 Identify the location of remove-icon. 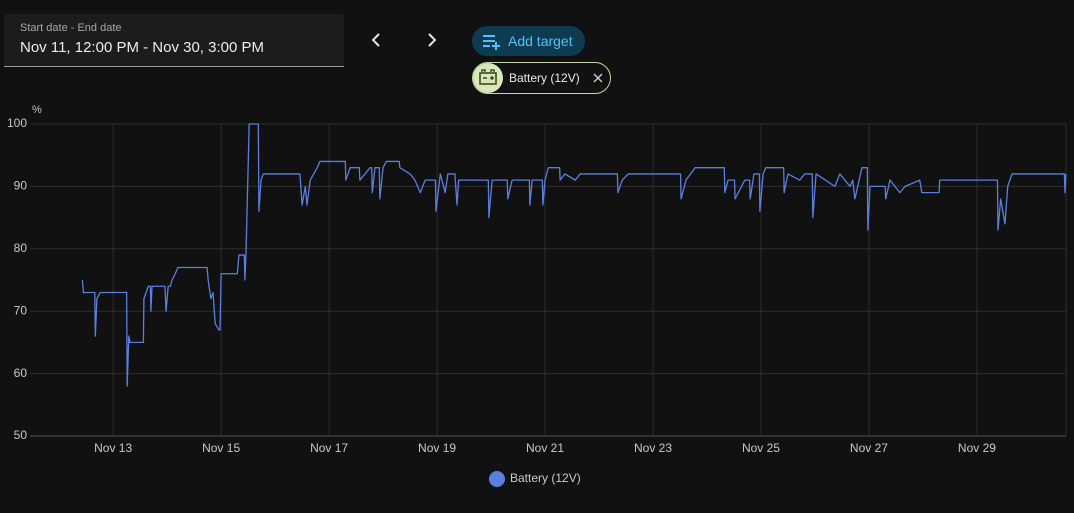
(598, 78).